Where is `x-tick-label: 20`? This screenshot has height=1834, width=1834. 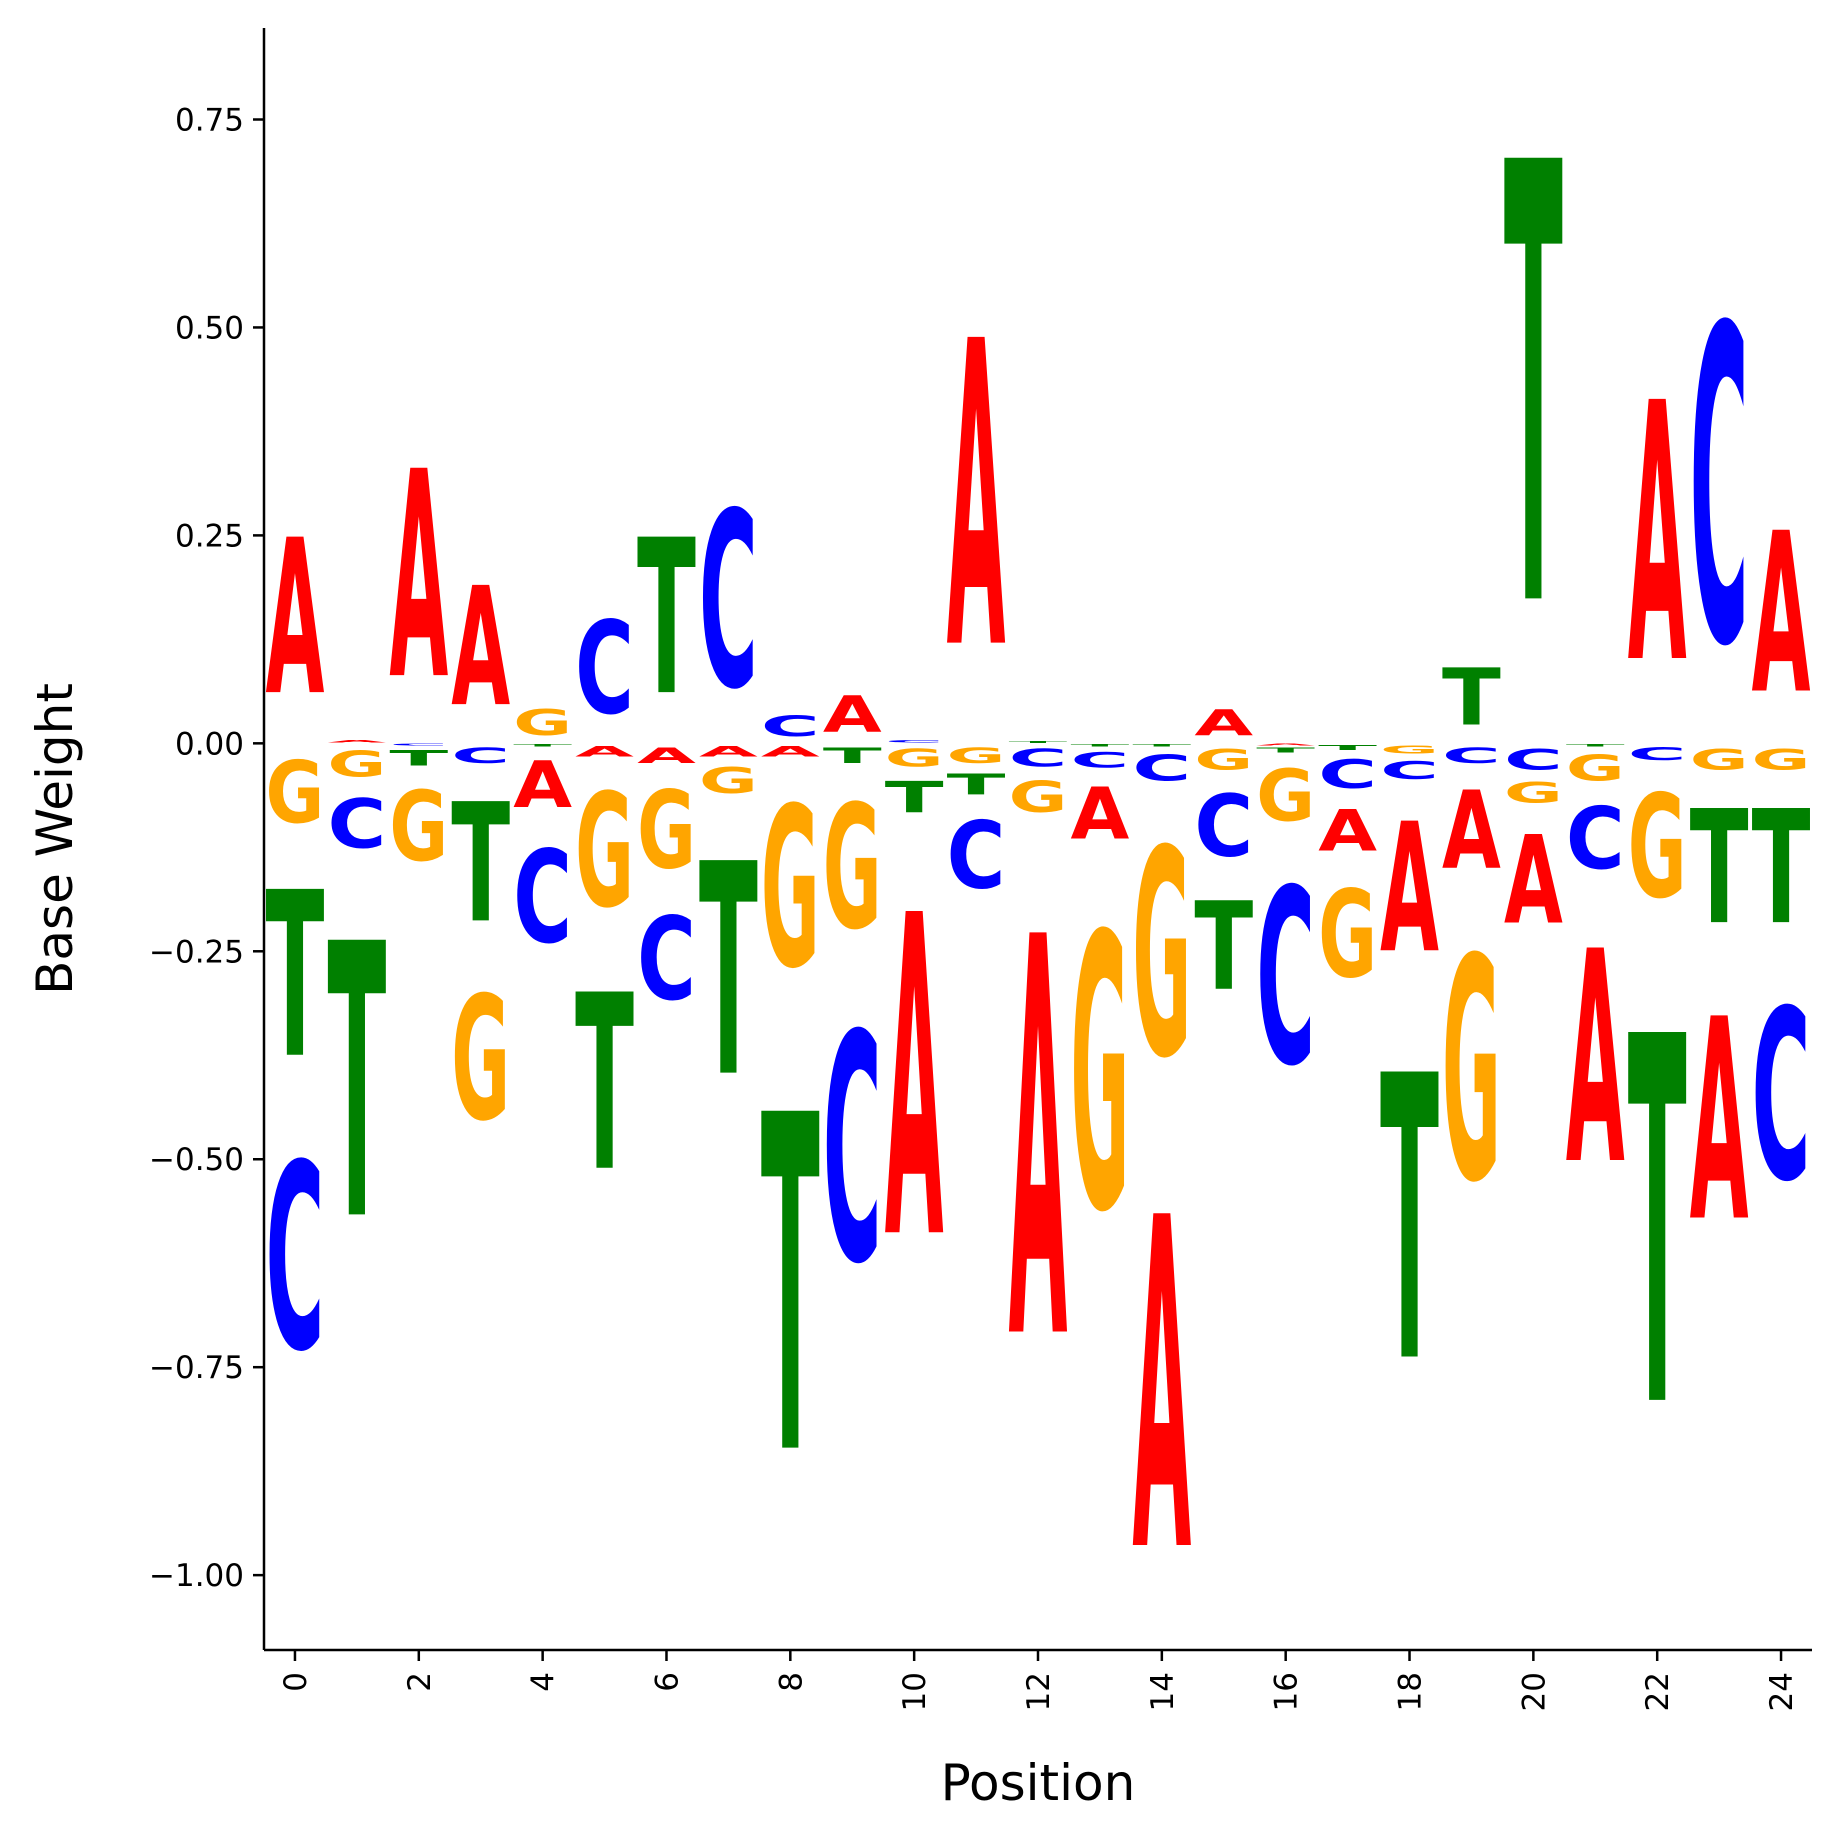 x-tick-label: 20 is located at coordinates (1534, 1691).